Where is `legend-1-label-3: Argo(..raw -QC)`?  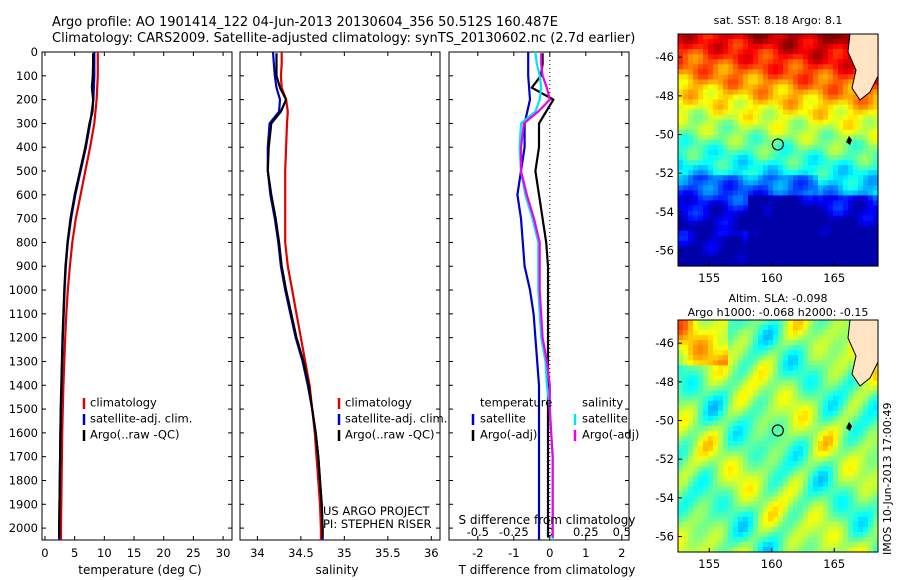
legend-1-label-3: Argo(..raw -QC) is located at coordinates (135, 435).